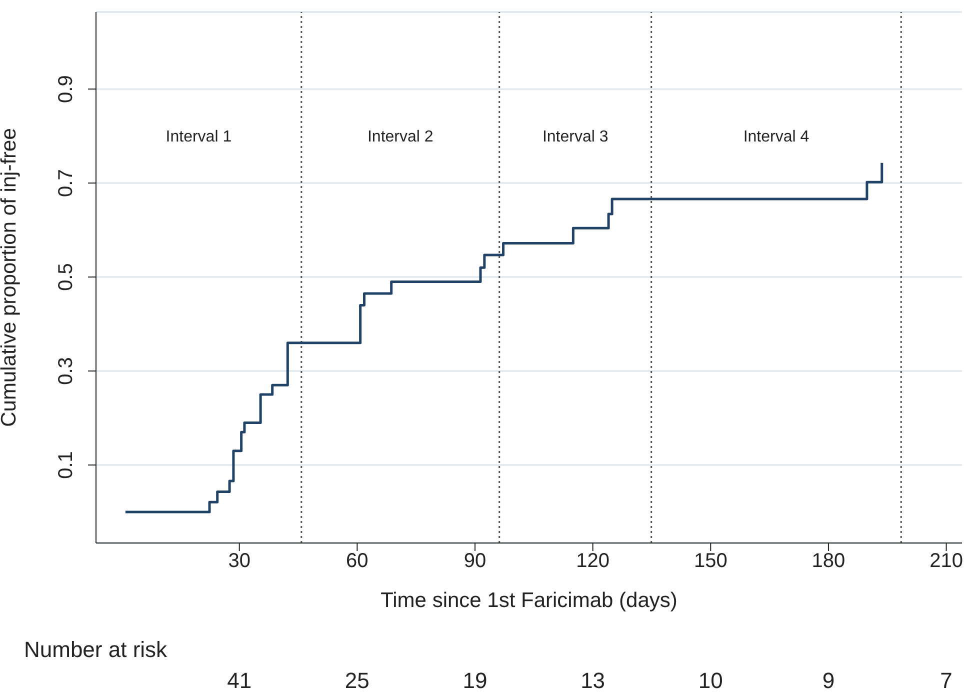  Describe the element at coordinates (475, 681) in the screenshot. I see `text: 19` at that location.